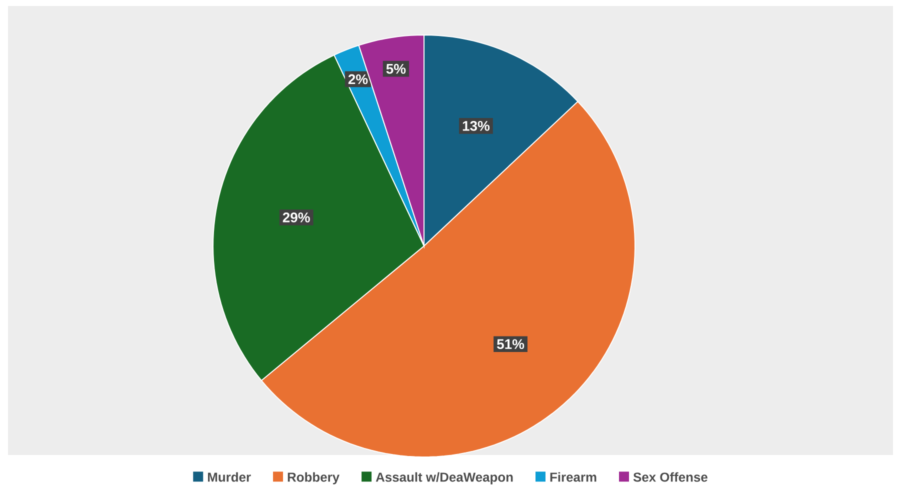 The width and height of the screenshot is (901, 492). What do you see at coordinates (396, 69) in the screenshot?
I see `data-label: 5%` at bounding box center [396, 69].